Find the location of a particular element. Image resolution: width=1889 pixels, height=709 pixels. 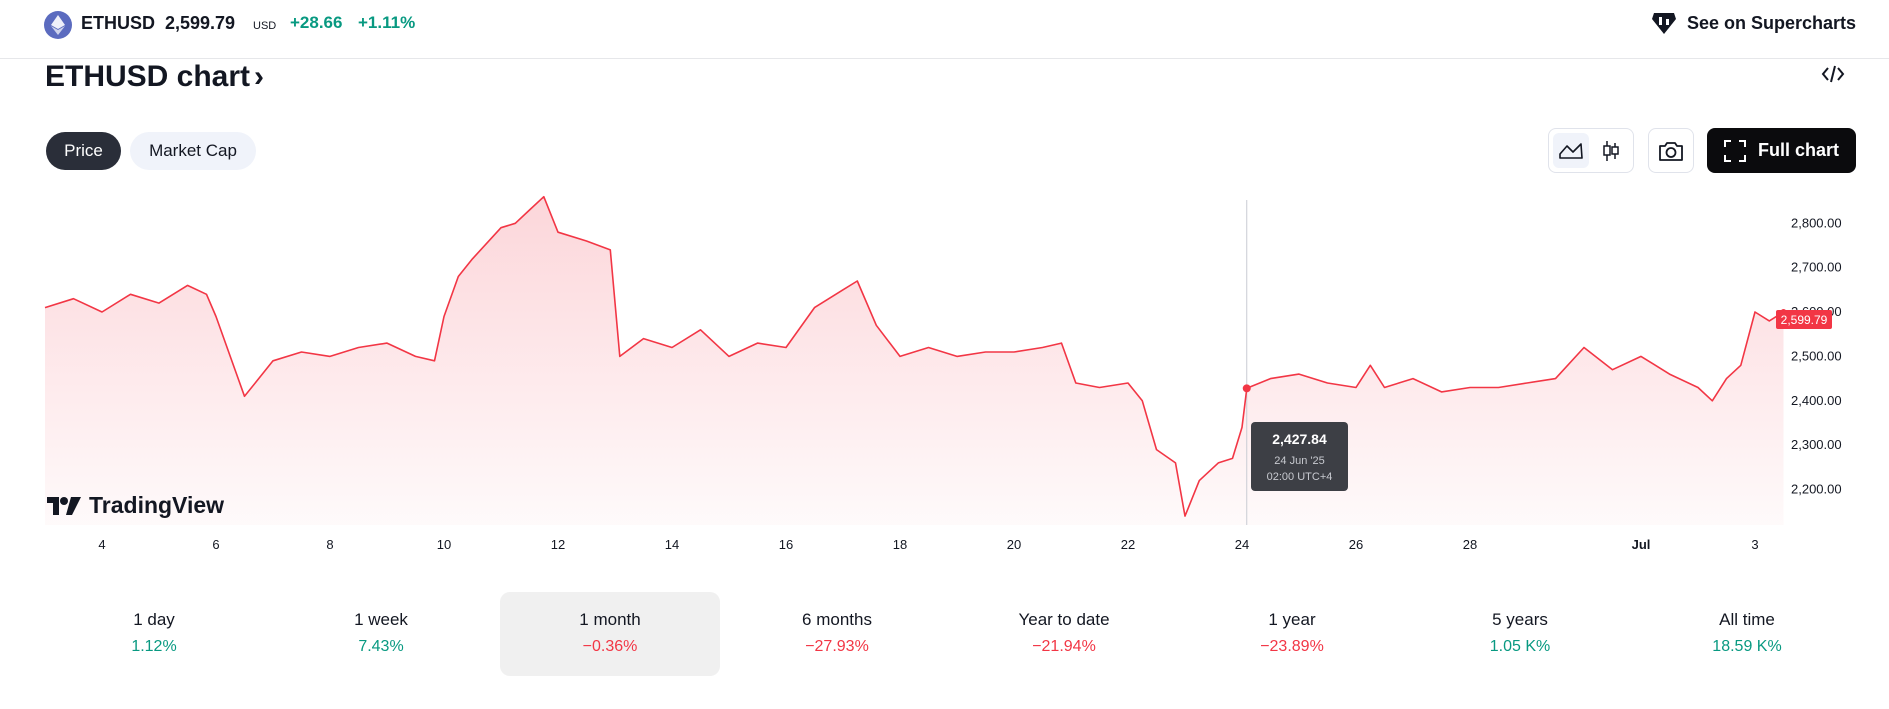

x-tick-label: 3 is located at coordinates (1754, 544).